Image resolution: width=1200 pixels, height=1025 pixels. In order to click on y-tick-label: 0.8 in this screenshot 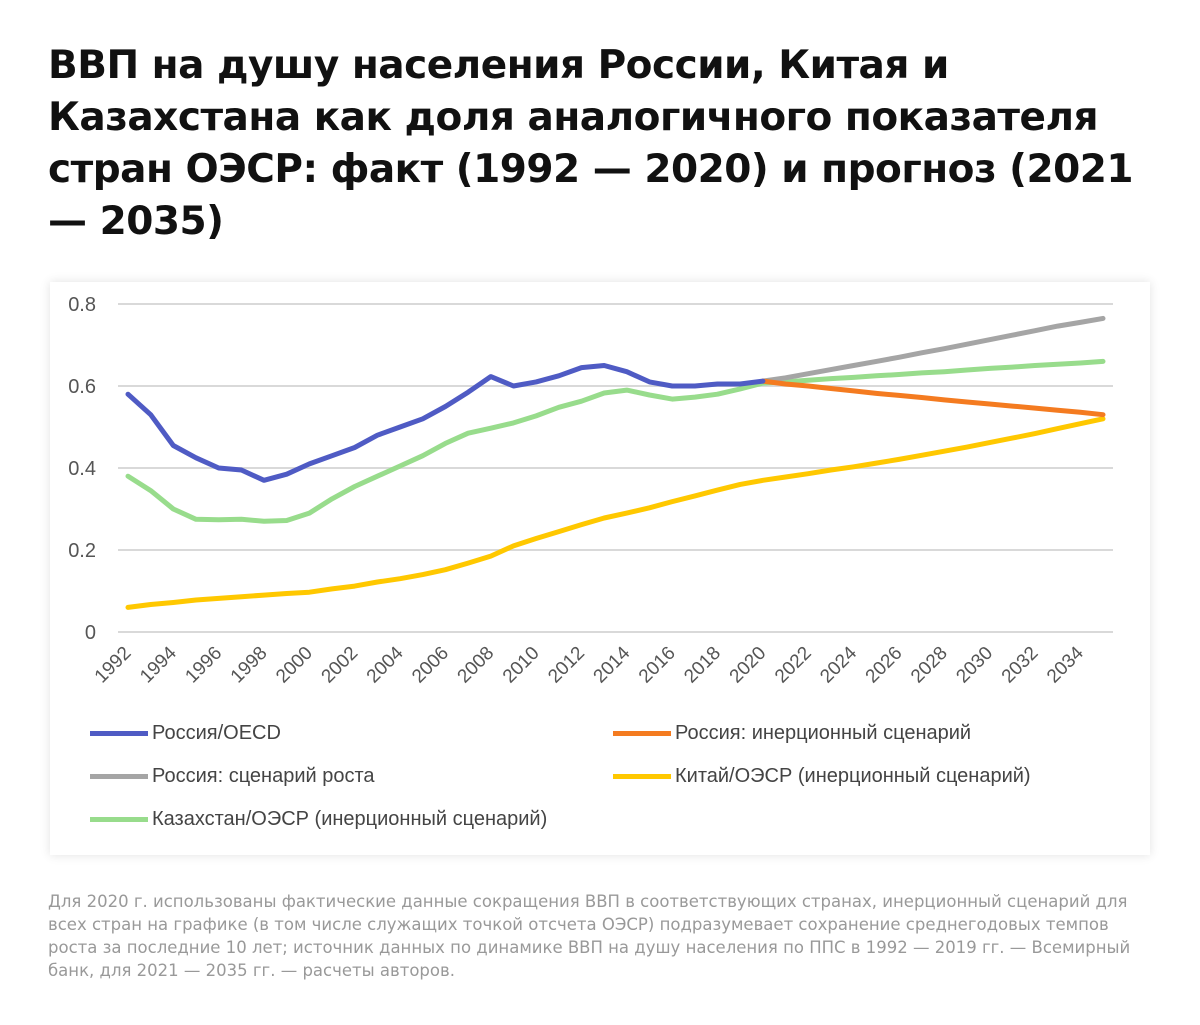, I will do `click(82, 305)`.